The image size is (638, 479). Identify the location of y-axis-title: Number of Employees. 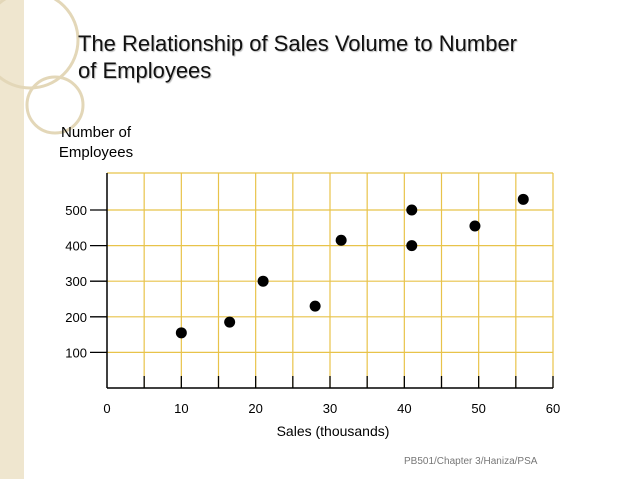
(96, 143).